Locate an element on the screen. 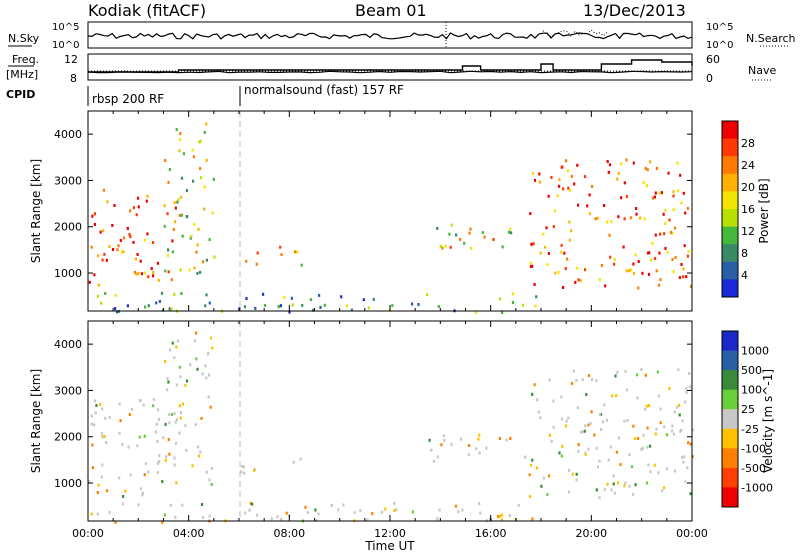 The height and width of the screenshot is (554, 800). nsky-tick-bottom: 10^0 is located at coordinates (65, 45).